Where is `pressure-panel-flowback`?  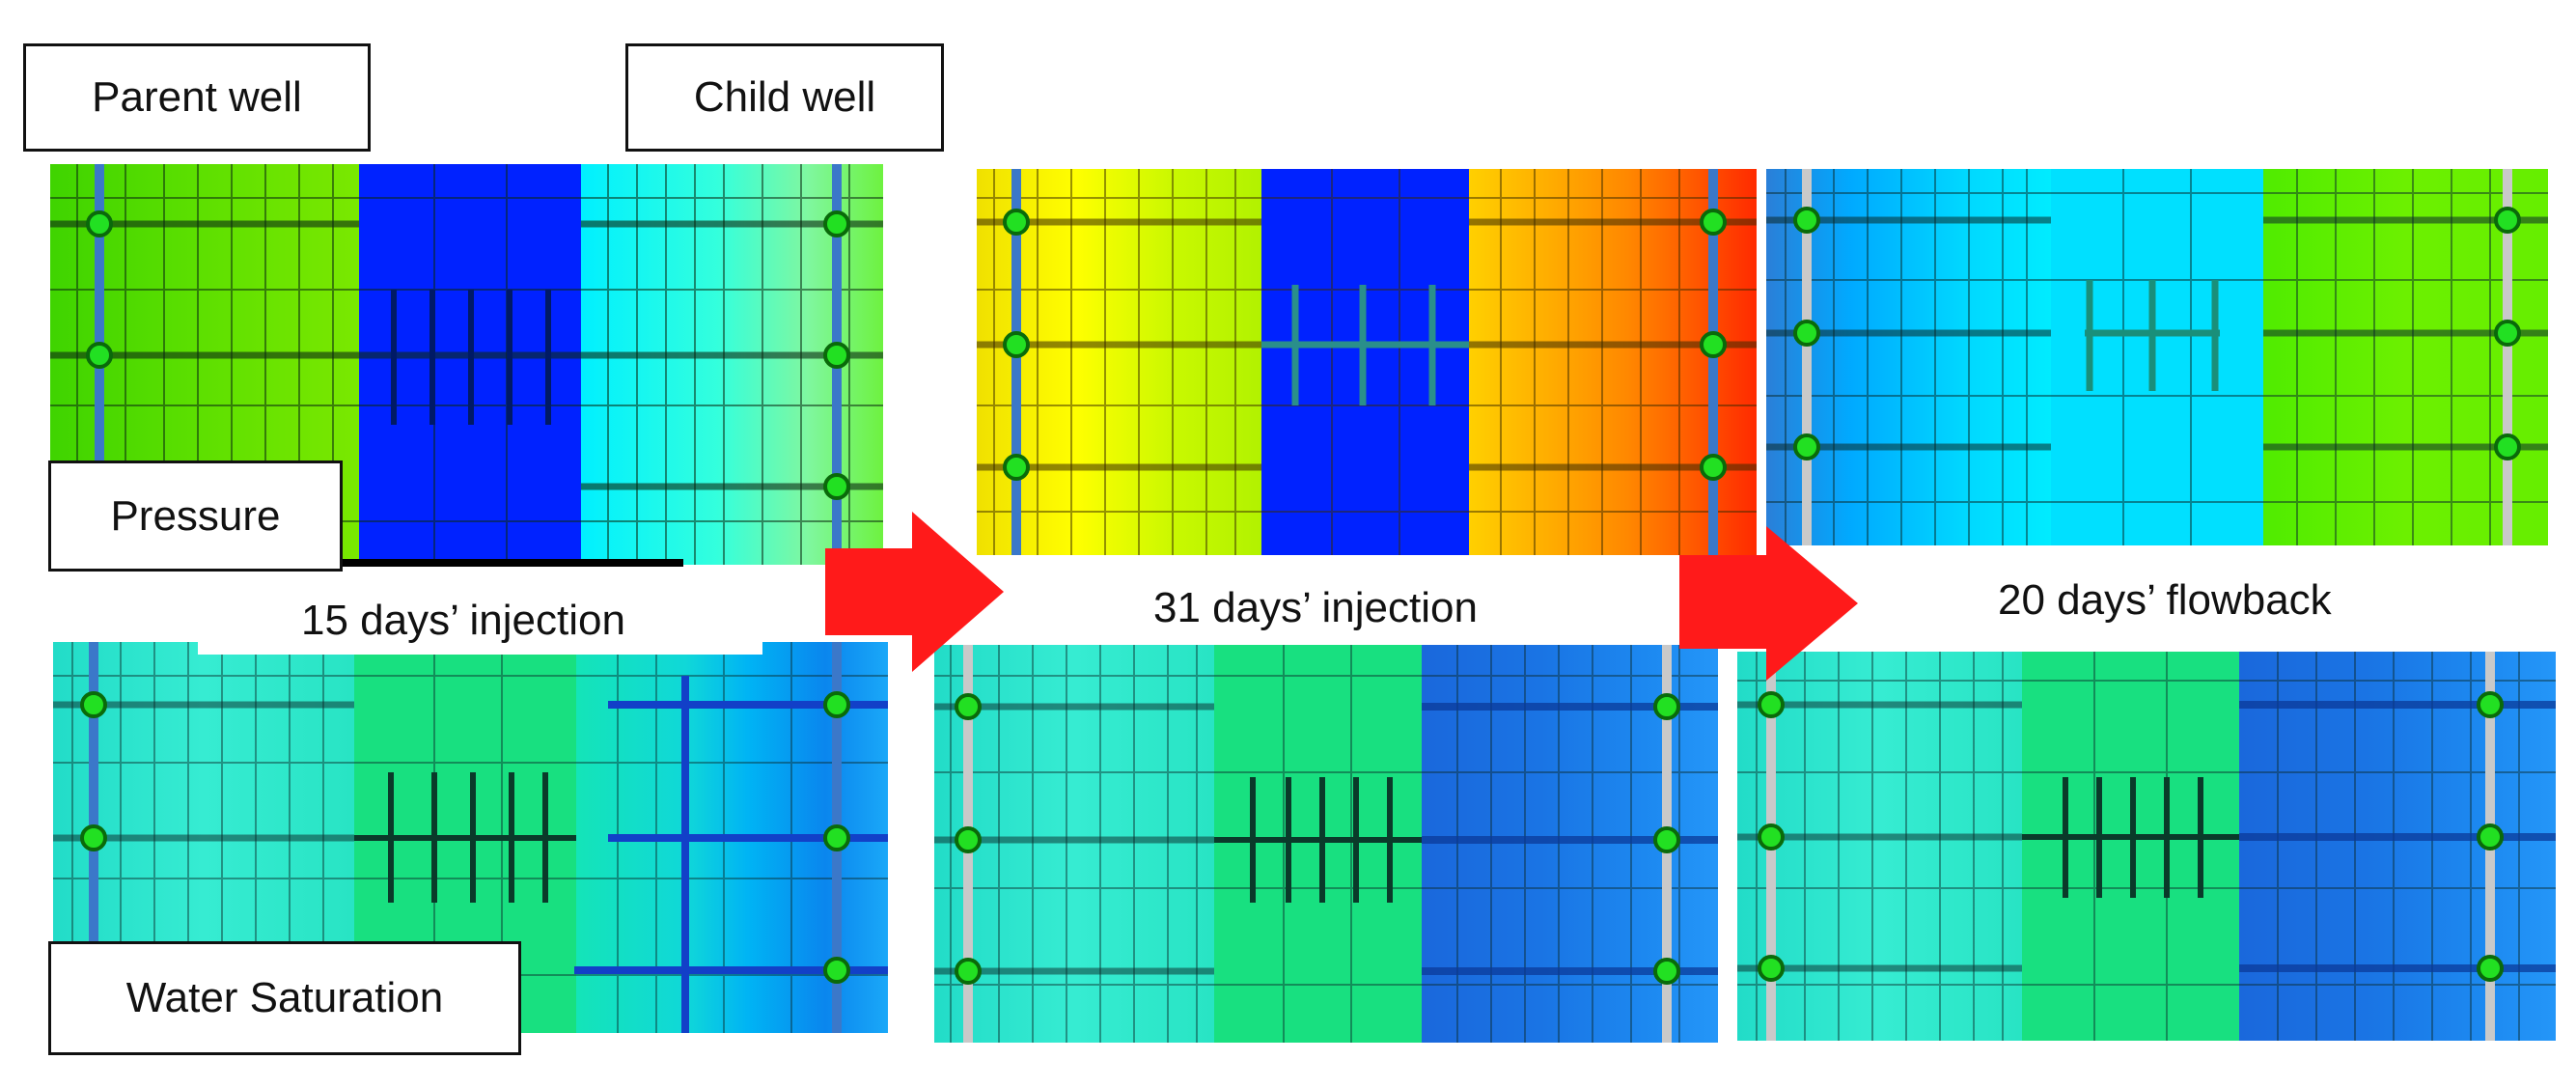
pressure-panel-flowback is located at coordinates (2157, 357).